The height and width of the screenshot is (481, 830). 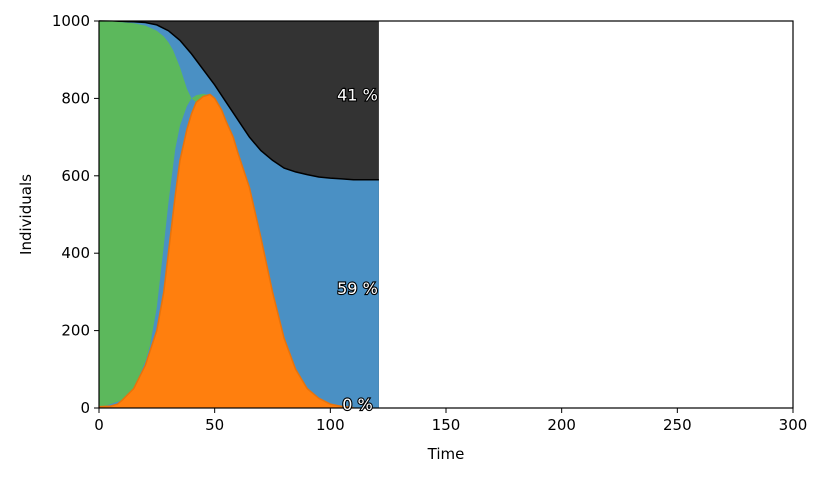 I want to click on y-tick-label: 1000, so click(x=71, y=21).